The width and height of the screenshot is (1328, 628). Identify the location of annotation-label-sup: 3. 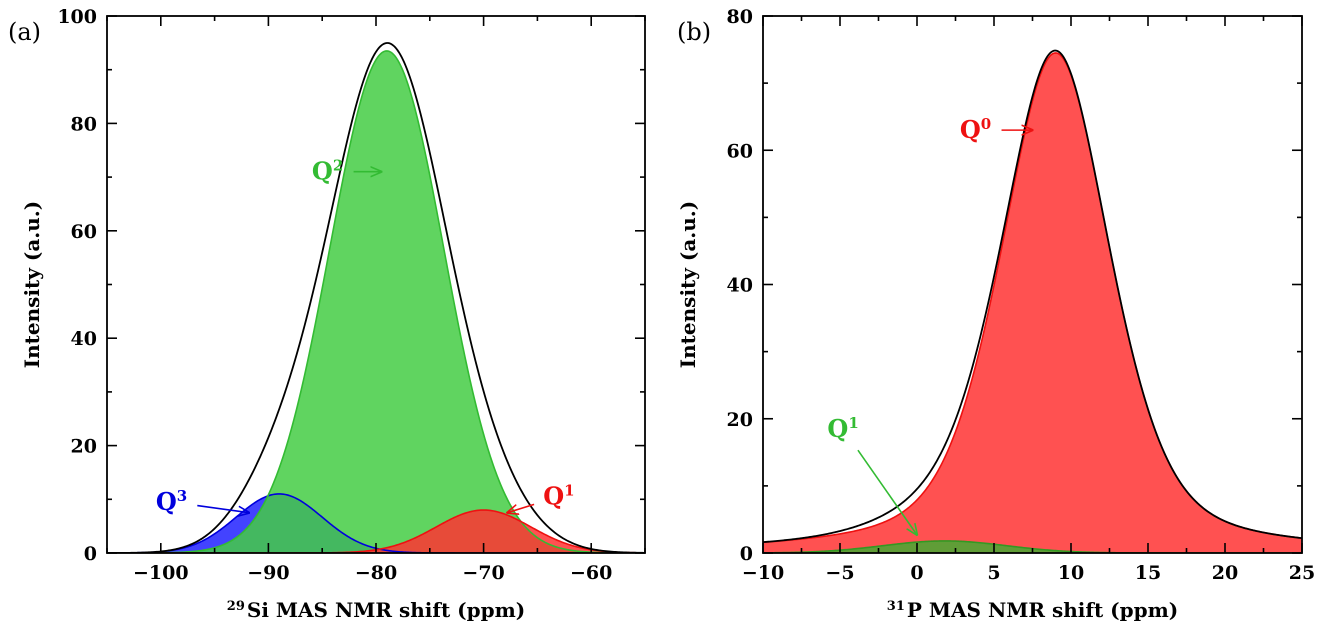
(182, 496).